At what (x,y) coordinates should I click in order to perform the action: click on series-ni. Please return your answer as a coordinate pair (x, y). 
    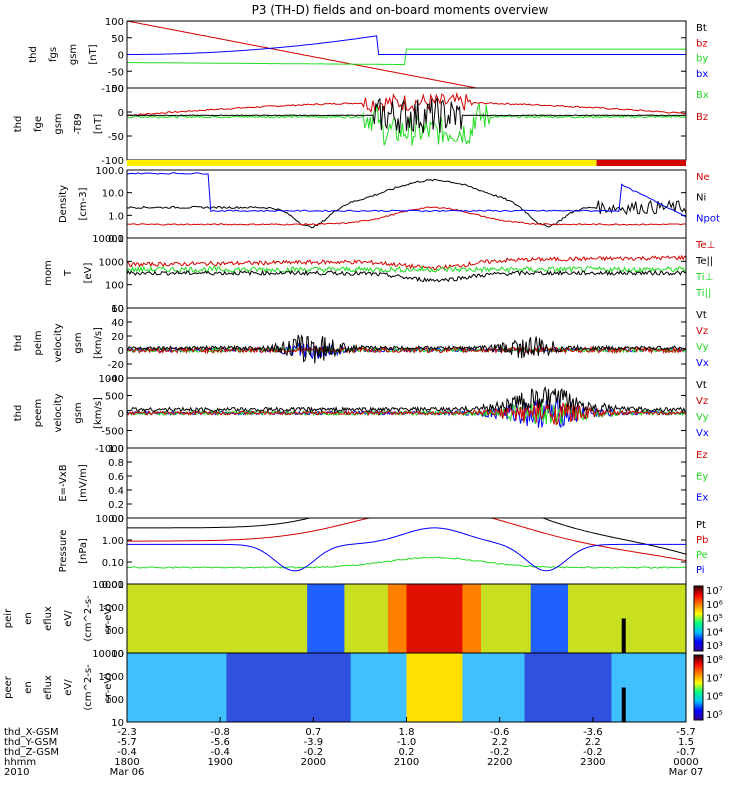
    Looking at the image, I should click on (406, 203).